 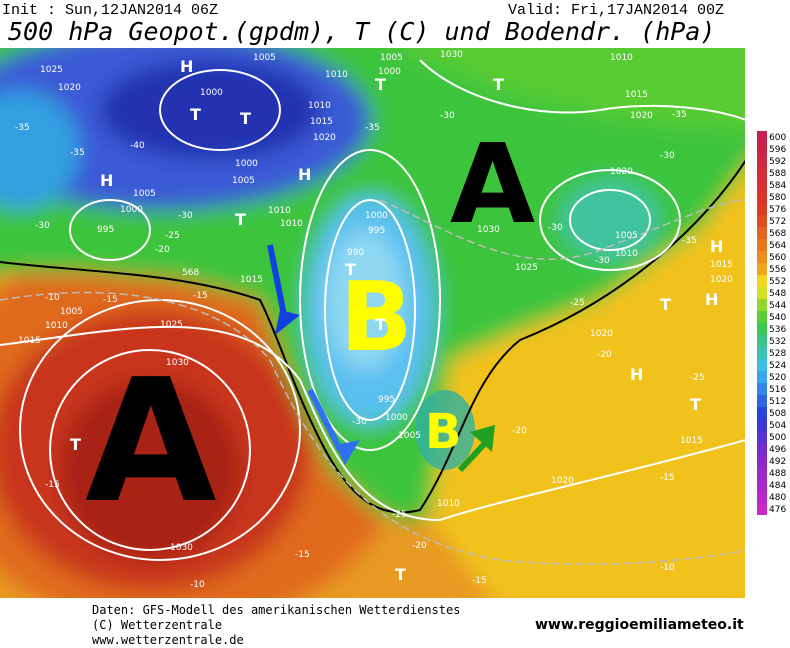 I want to click on colorbar-label: 532, so click(x=777, y=342).